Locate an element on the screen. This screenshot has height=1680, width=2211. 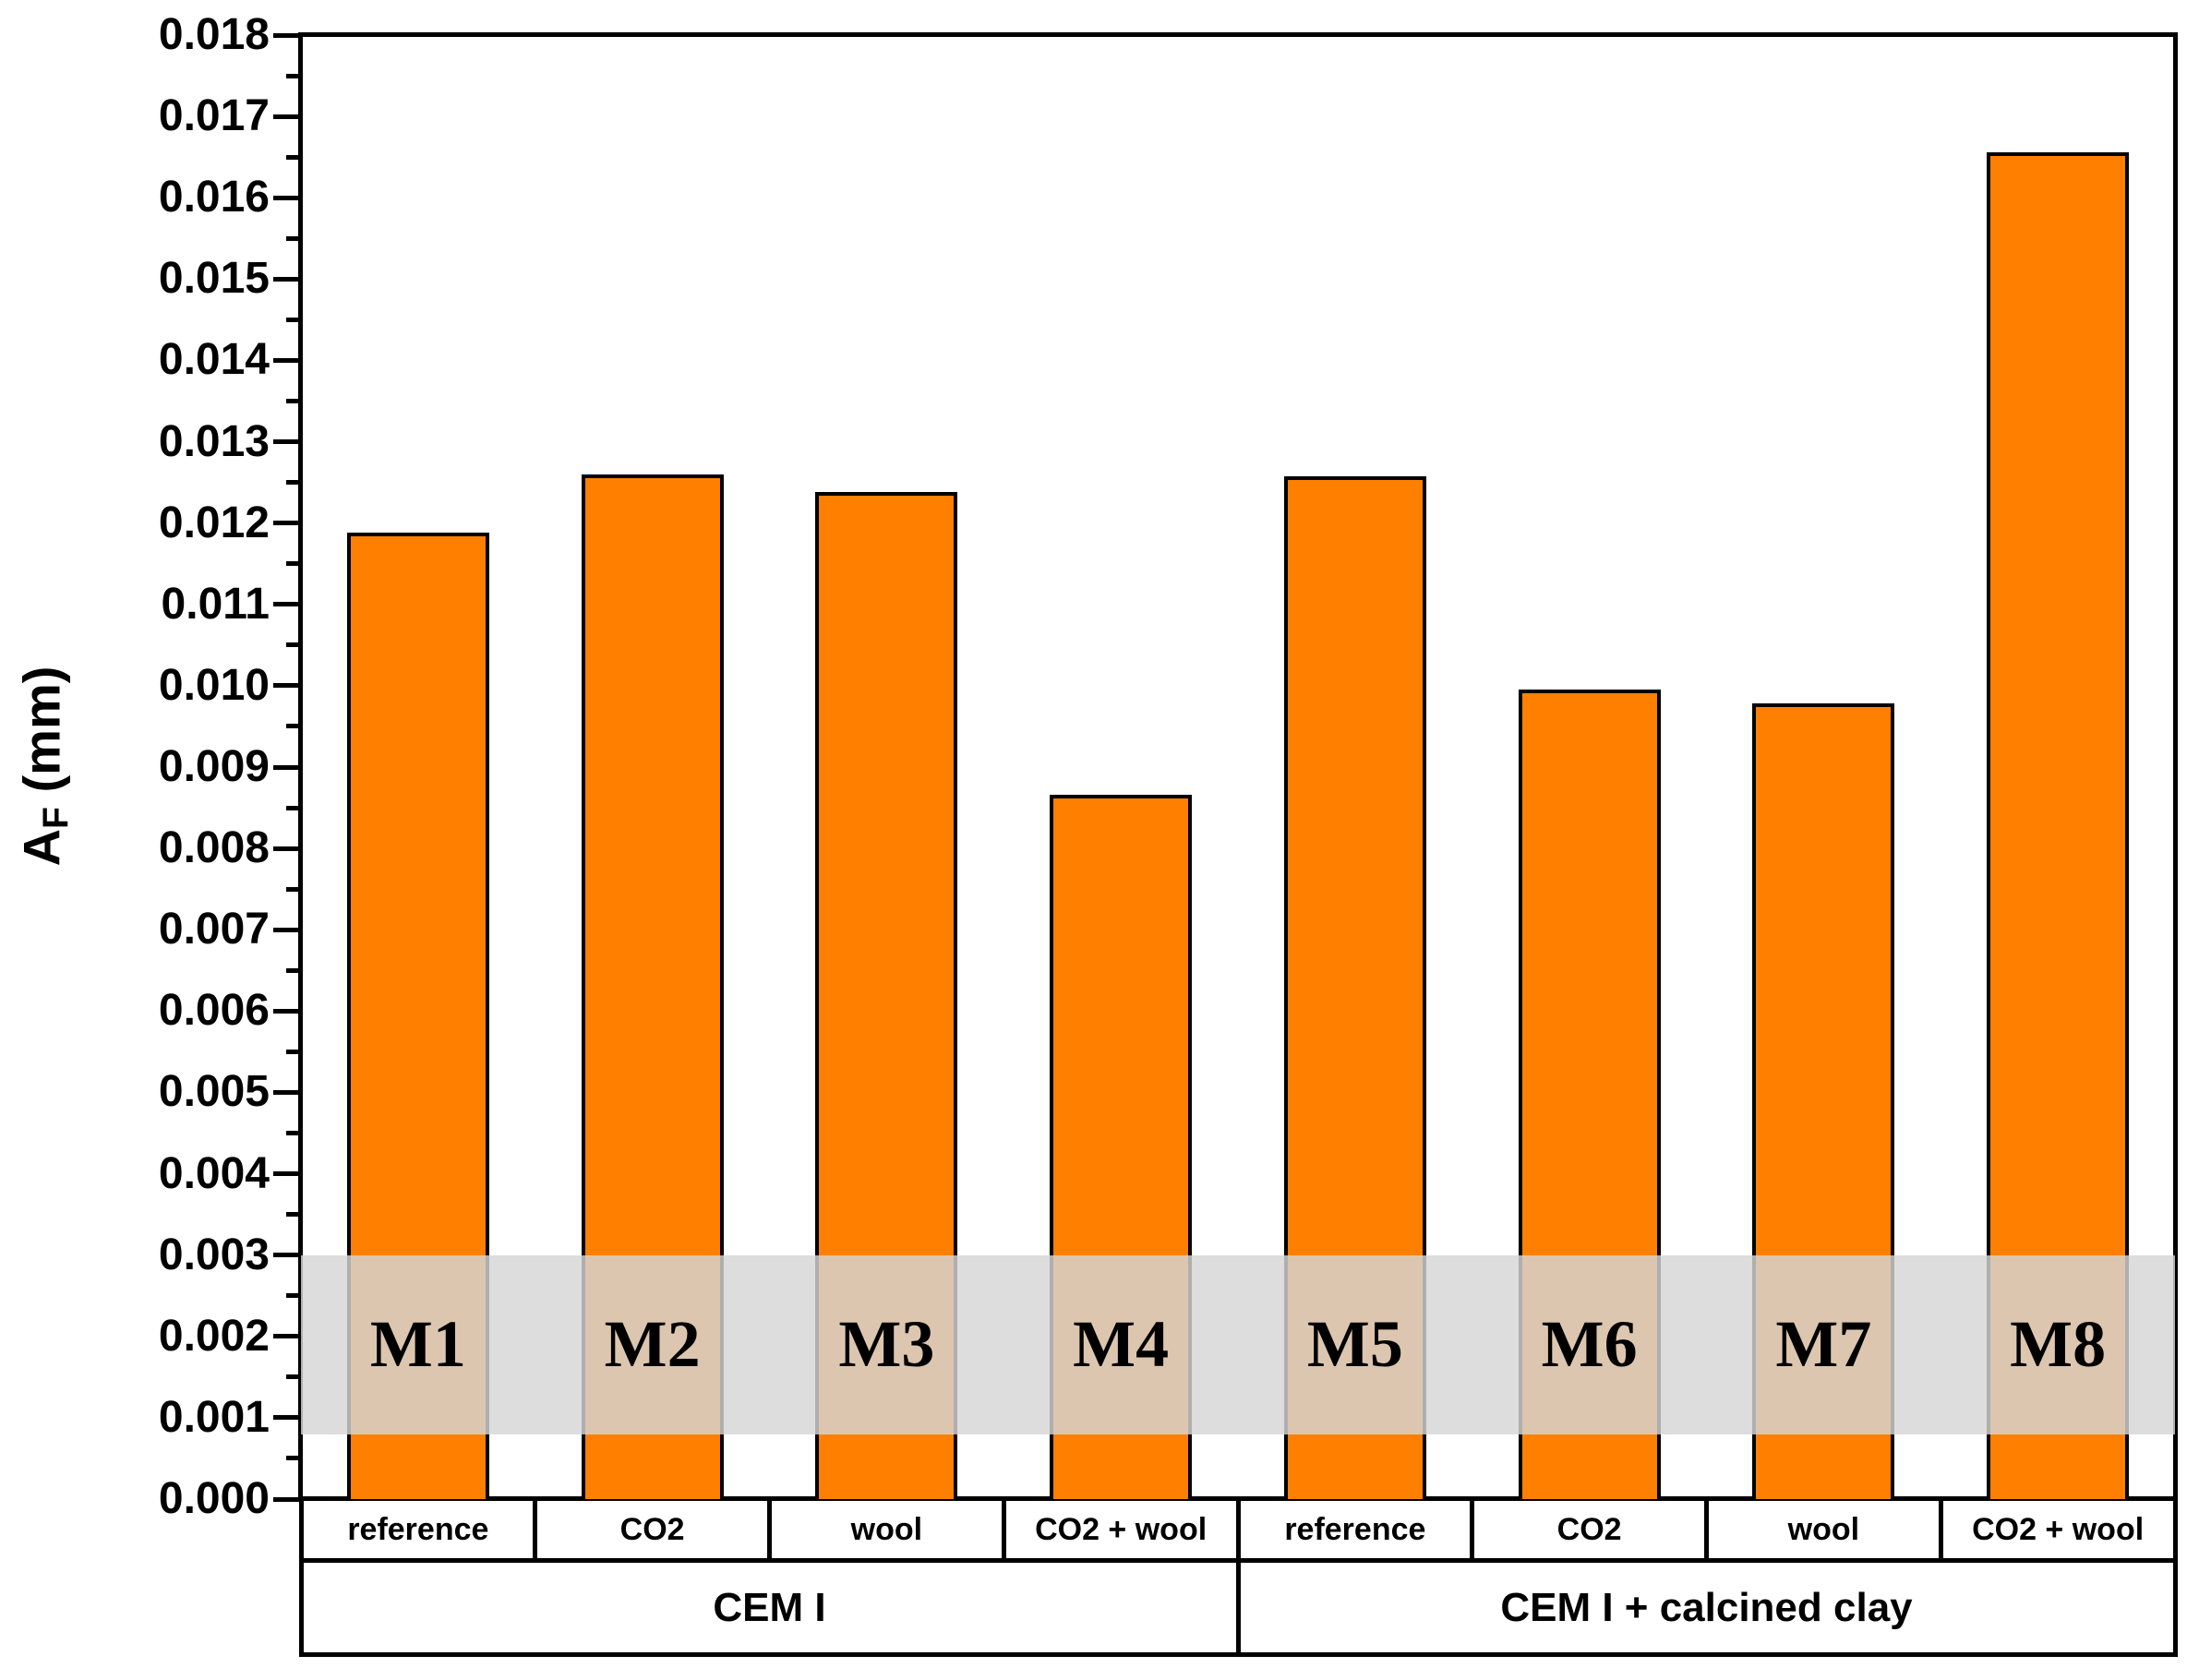
y-tick-label: 0.018 is located at coordinates (214, 34).